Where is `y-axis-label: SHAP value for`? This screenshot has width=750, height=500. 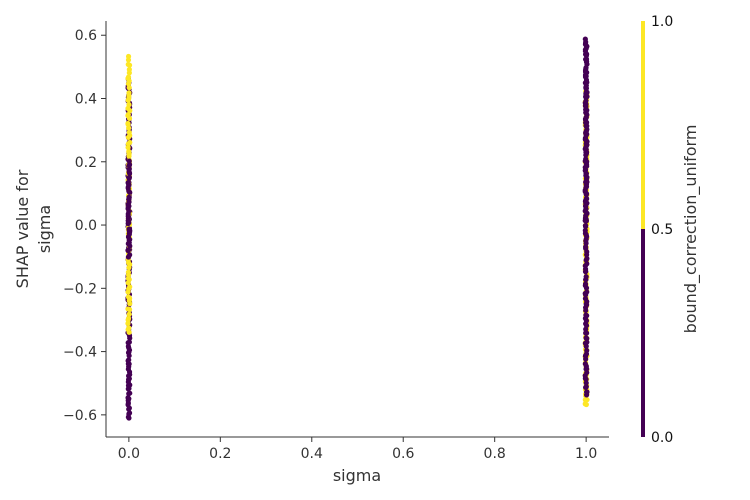
y-axis-label: SHAP value for is located at coordinates (22, 228).